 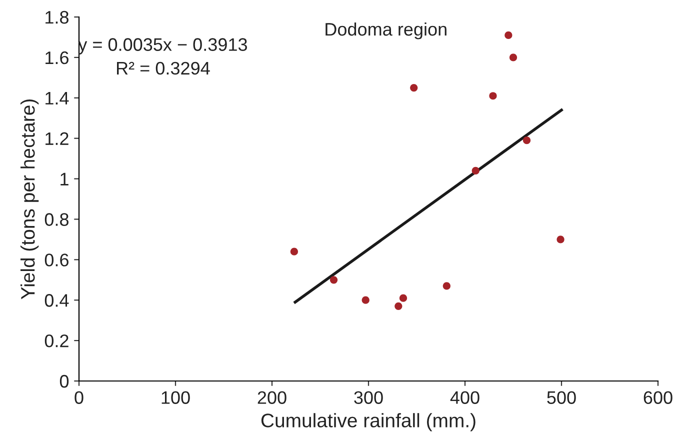 What do you see at coordinates (368, 397) in the screenshot?
I see `x-tick-label: 300` at bounding box center [368, 397].